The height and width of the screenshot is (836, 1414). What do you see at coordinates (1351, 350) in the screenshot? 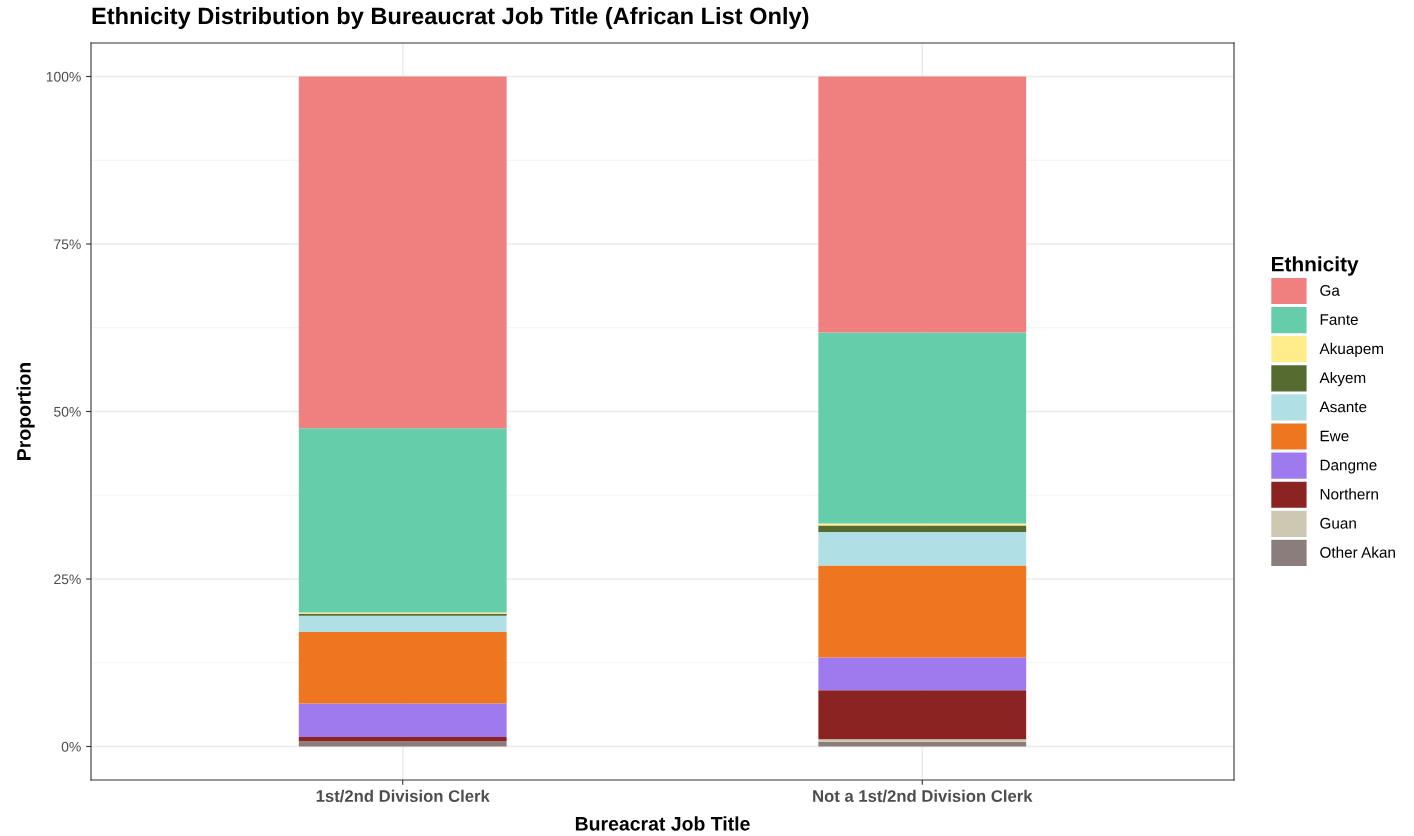
I see `legend-label: Akuapem` at bounding box center [1351, 350].